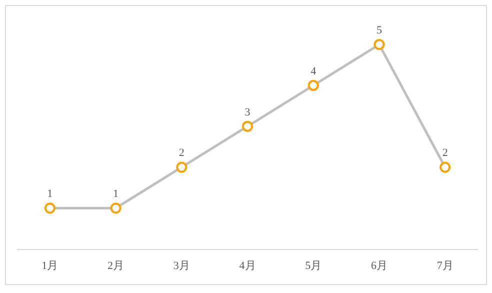  Describe the element at coordinates (116, 266) in the screenshot. I see `x-tick-label: 2月` at that location.